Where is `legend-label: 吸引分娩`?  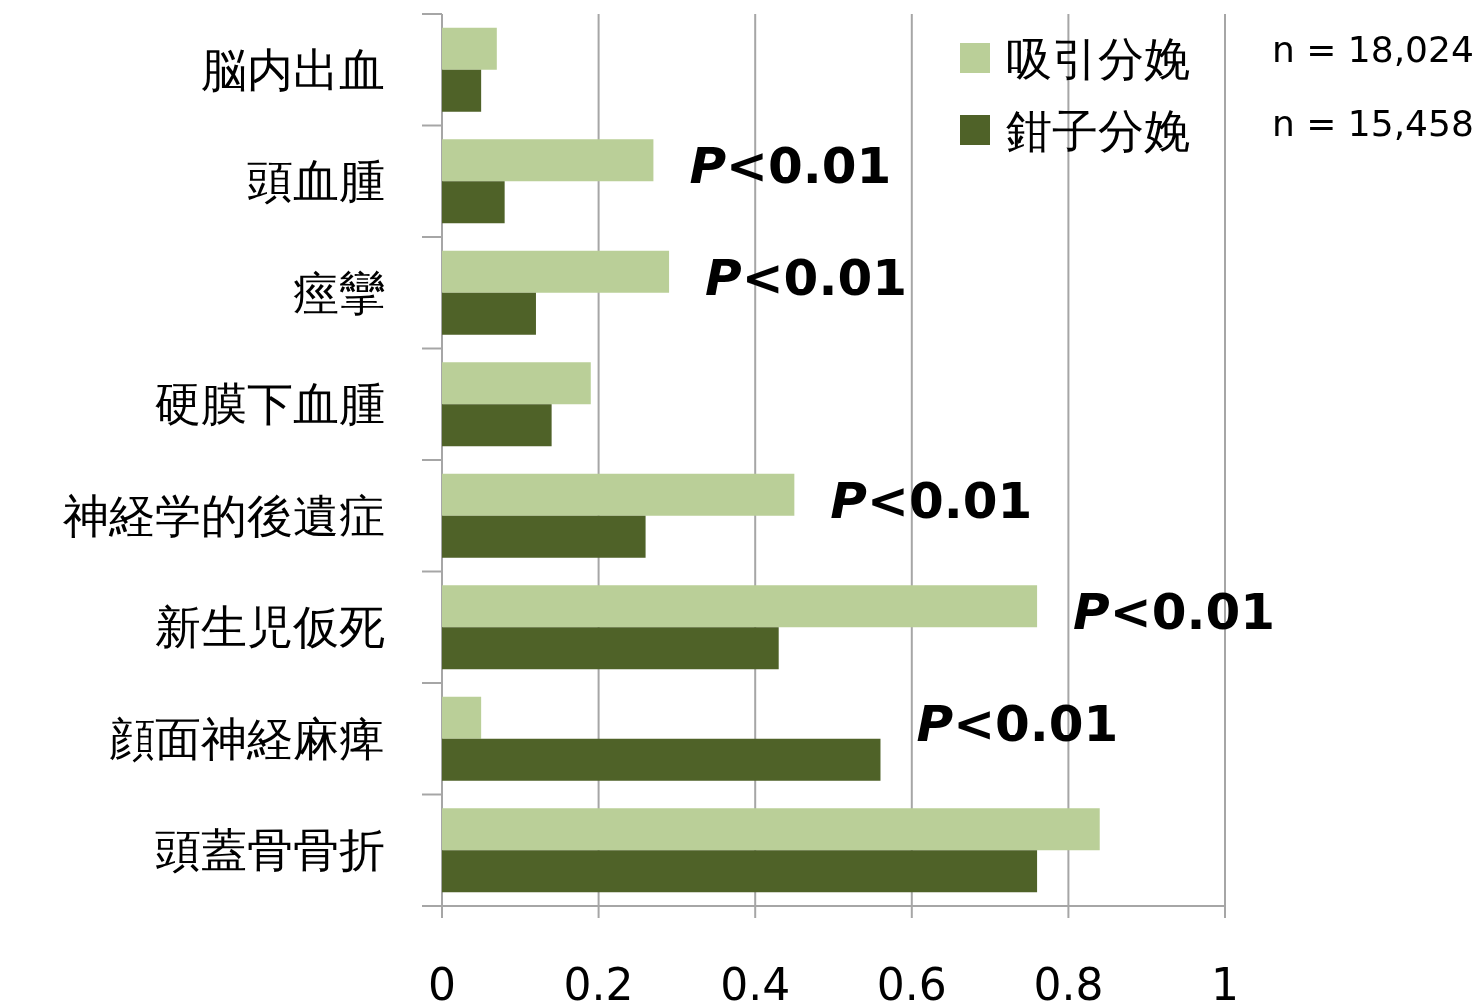
legend-label: 吸引分娩 is located at coordinates (1098, 59).